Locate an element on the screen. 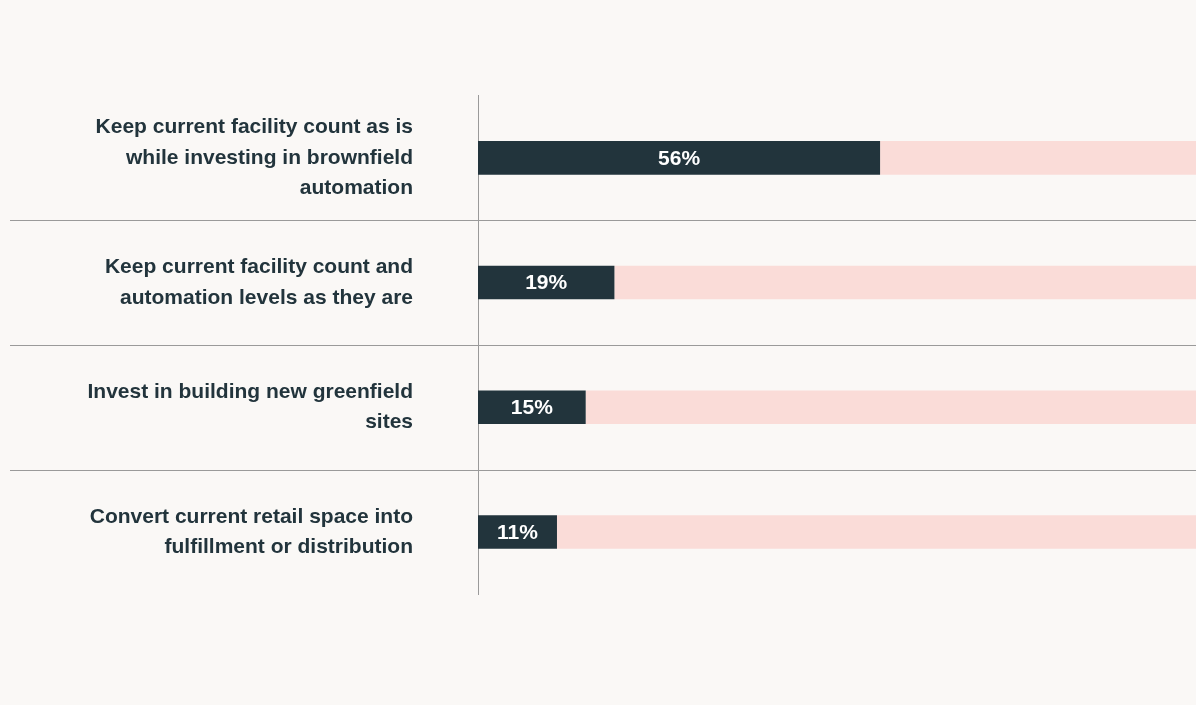 Image resolution: width=1196 pixels, height=705 pixels. y-tick-label: Keep current facility count and automation levels as they are is located at coordinates (258, 281).